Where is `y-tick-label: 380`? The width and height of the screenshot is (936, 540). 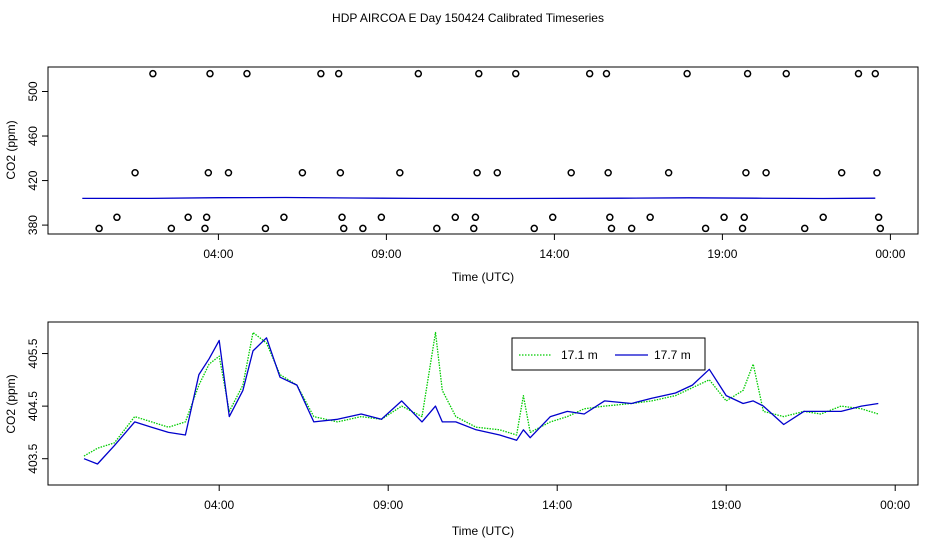 y-tick-label: 380 is located at coordinates (33, 225).